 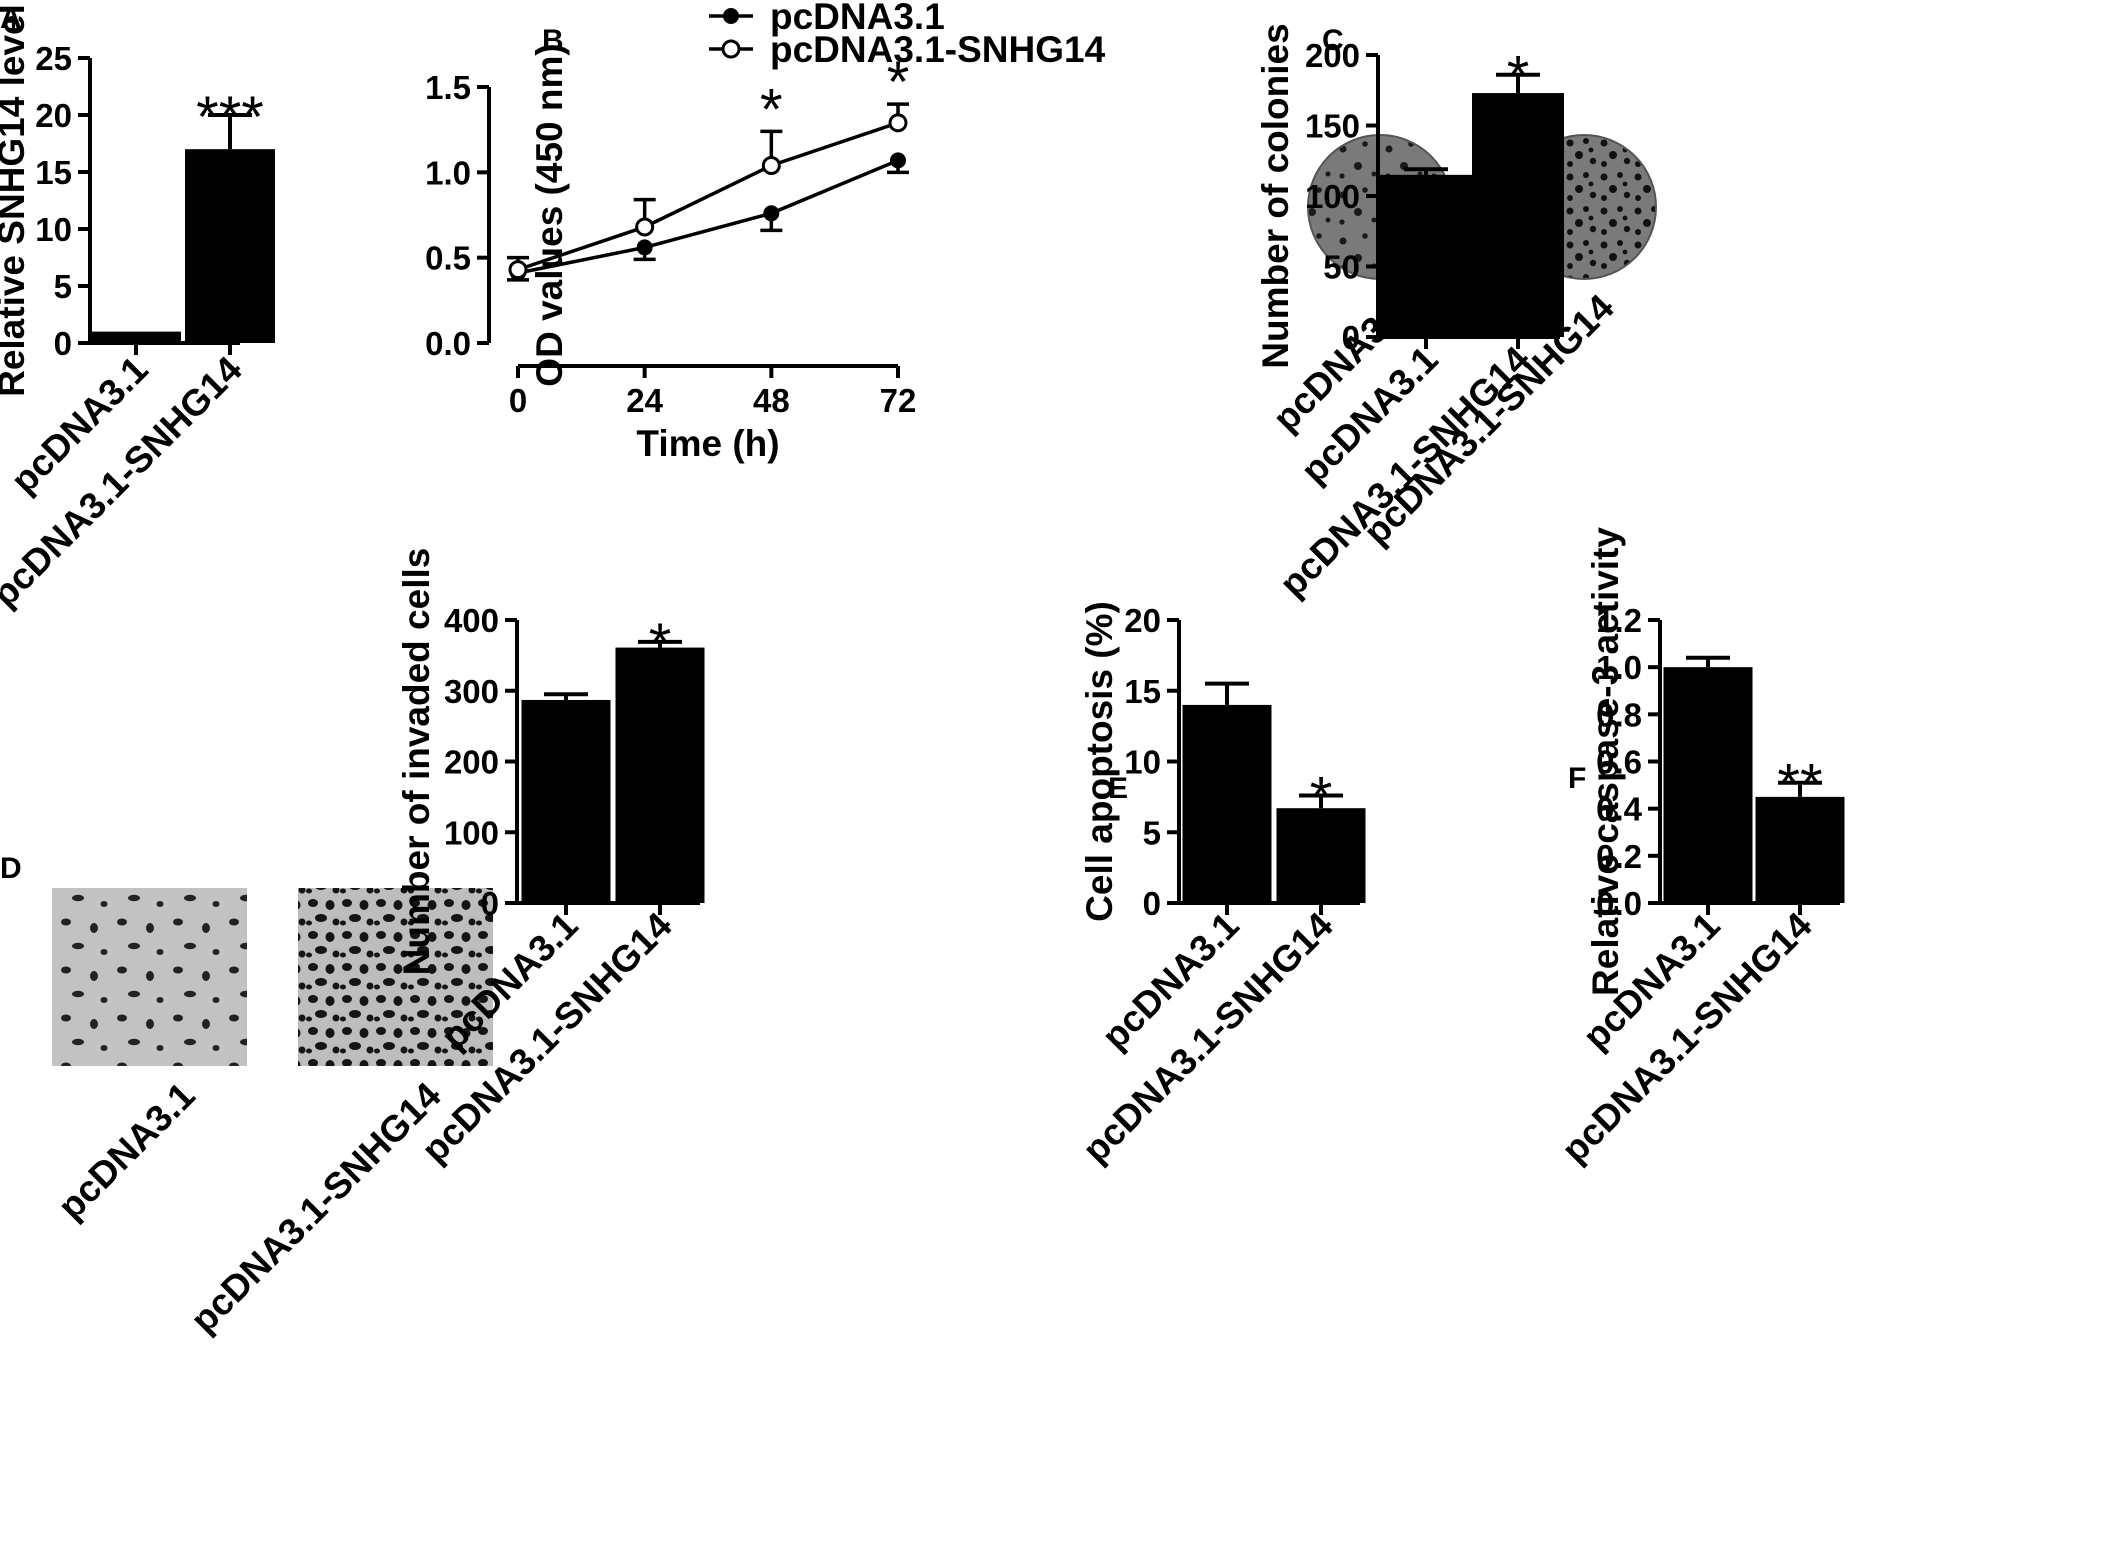 What do you see at coordinates (1099, 761) in the screenshot?
I see `y-axis-label: Cell apoptosis (%)` at bounding box center [1099, 761].